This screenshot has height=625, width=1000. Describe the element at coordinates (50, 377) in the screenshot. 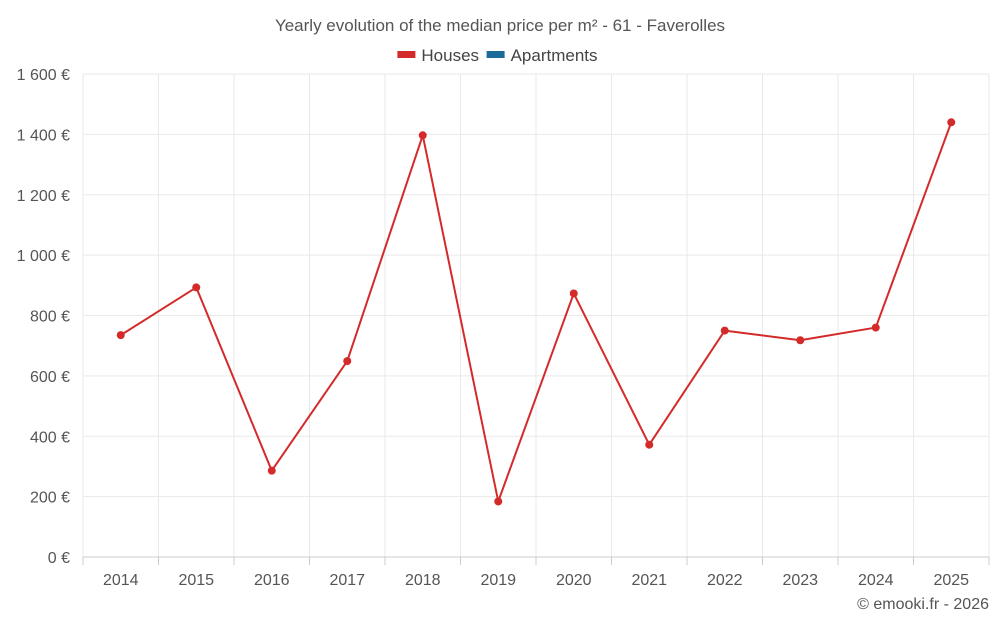

I see `y-tick-label: 600 €` at that location.